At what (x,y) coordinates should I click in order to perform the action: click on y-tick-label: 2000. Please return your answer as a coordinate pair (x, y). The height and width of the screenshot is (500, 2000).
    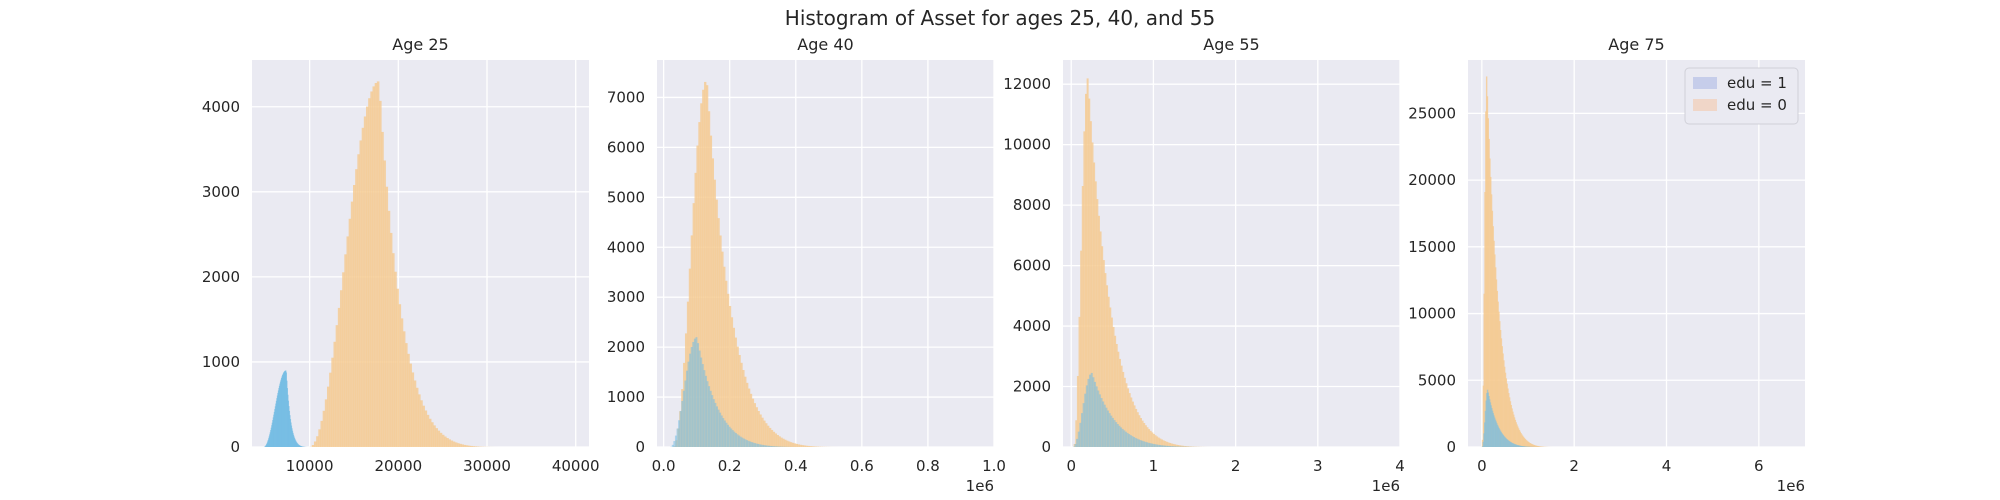
    Looking at the image, I should click on (626, 347).